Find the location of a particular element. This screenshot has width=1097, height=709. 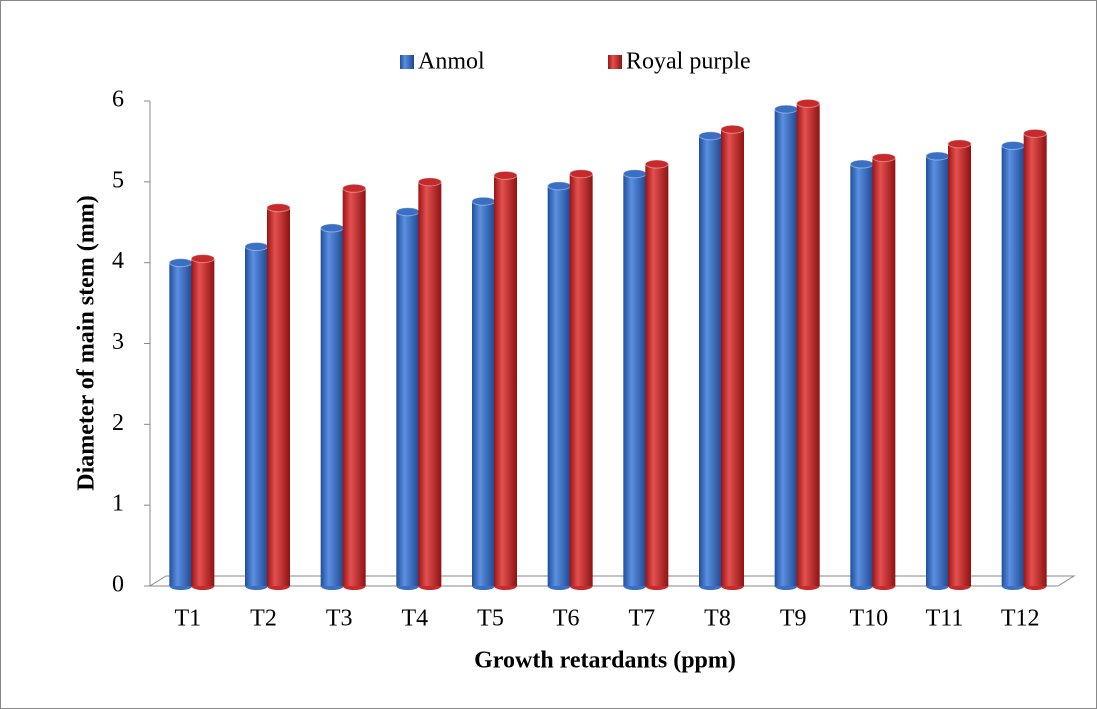

floor is located at coordinates (612, 581).